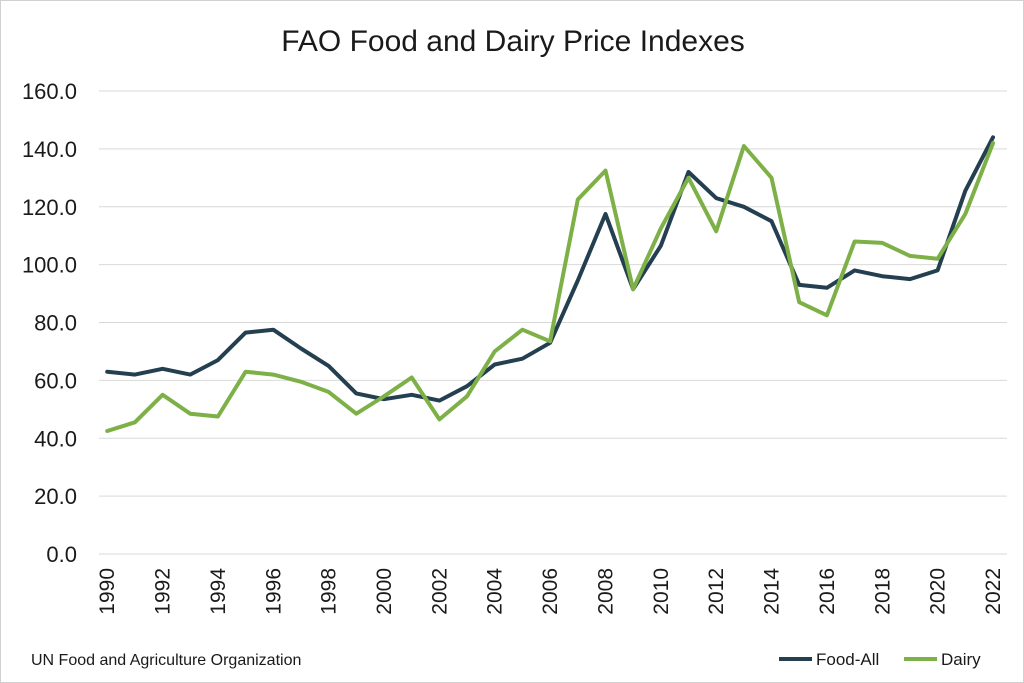  What do you see at coordinates (49, 207) in the screenshot?
I see `y-tick-label: 120.0` at bounding box center [49, 207].